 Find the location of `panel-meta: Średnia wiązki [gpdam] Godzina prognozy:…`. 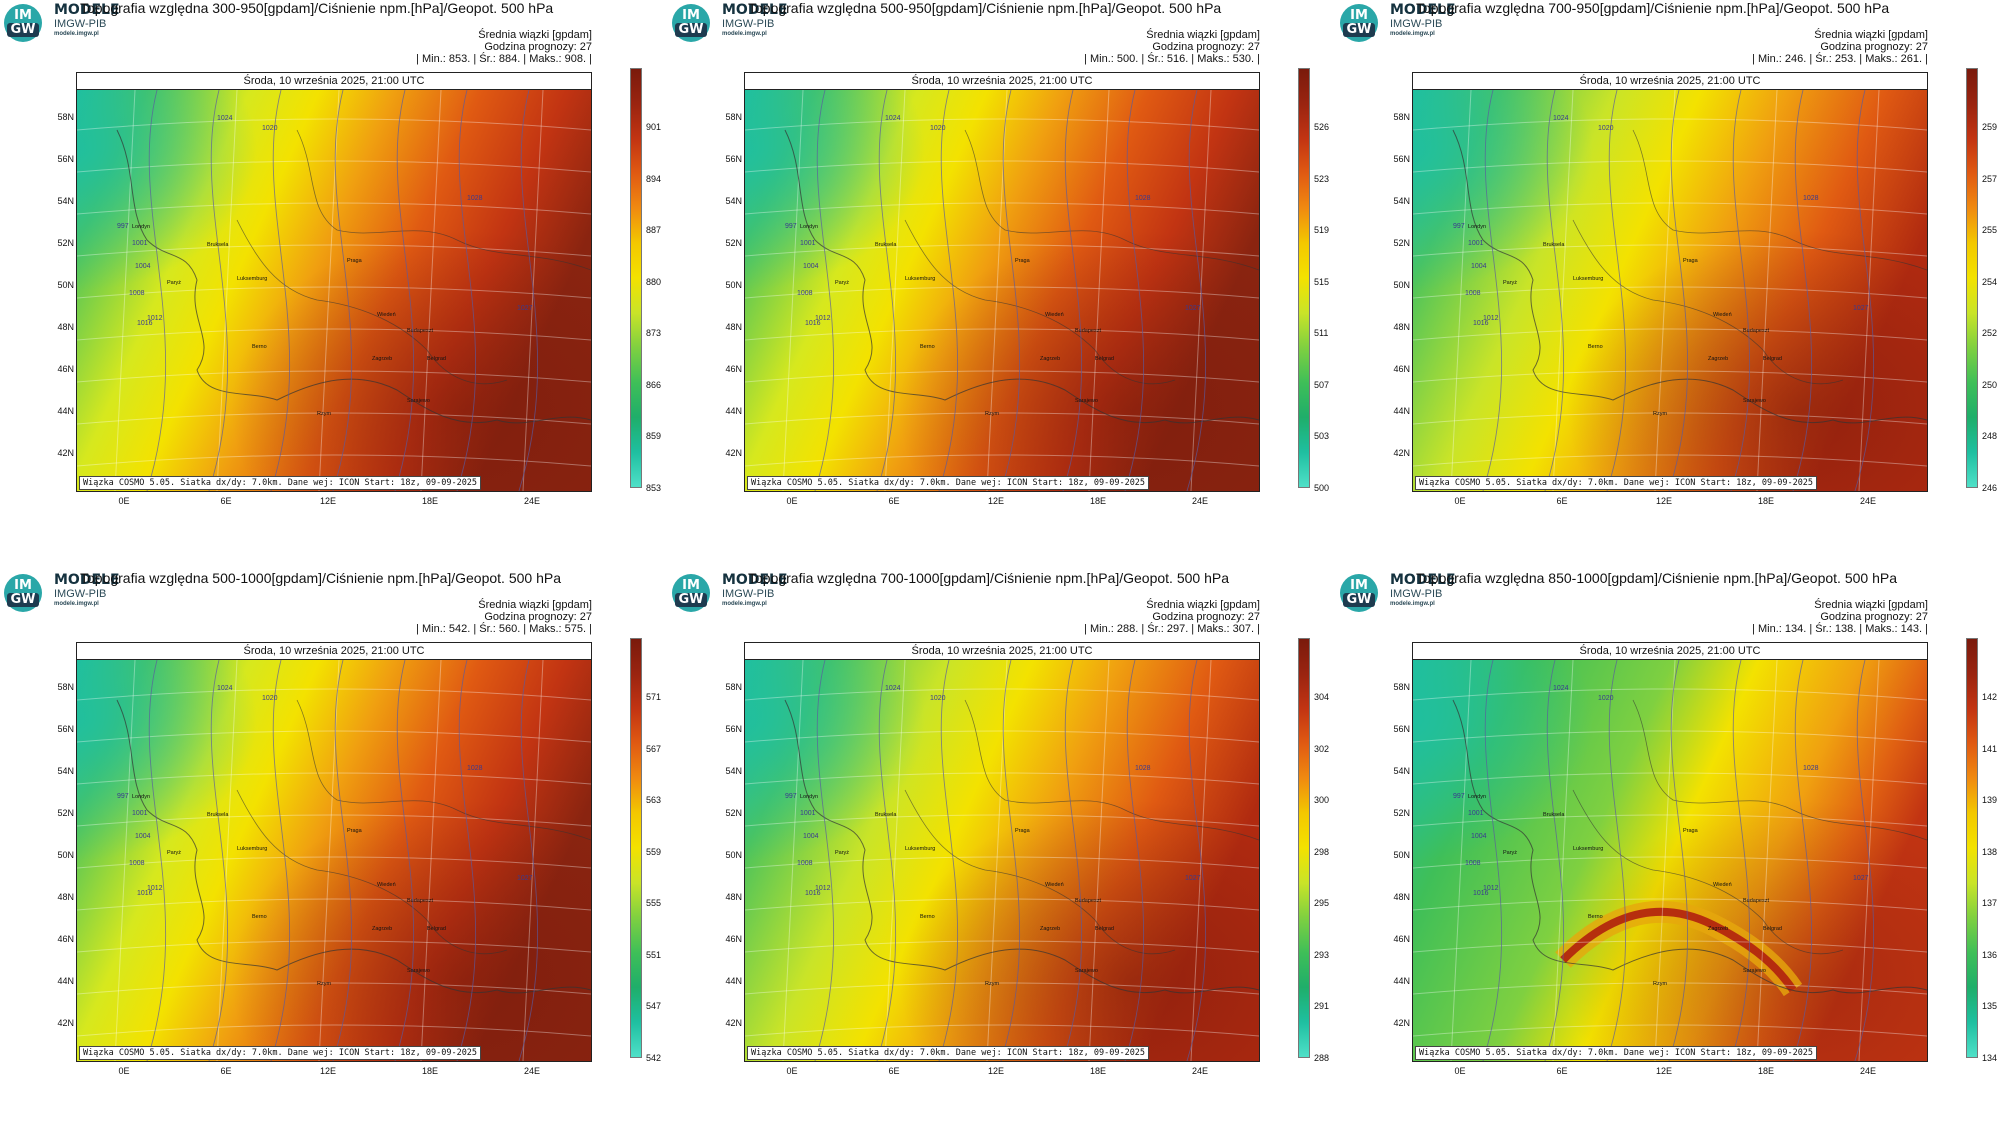

panel-meta: Średnia wiązki [gpdam] Godzina prognozy:… is located at coordinates (504, 617).